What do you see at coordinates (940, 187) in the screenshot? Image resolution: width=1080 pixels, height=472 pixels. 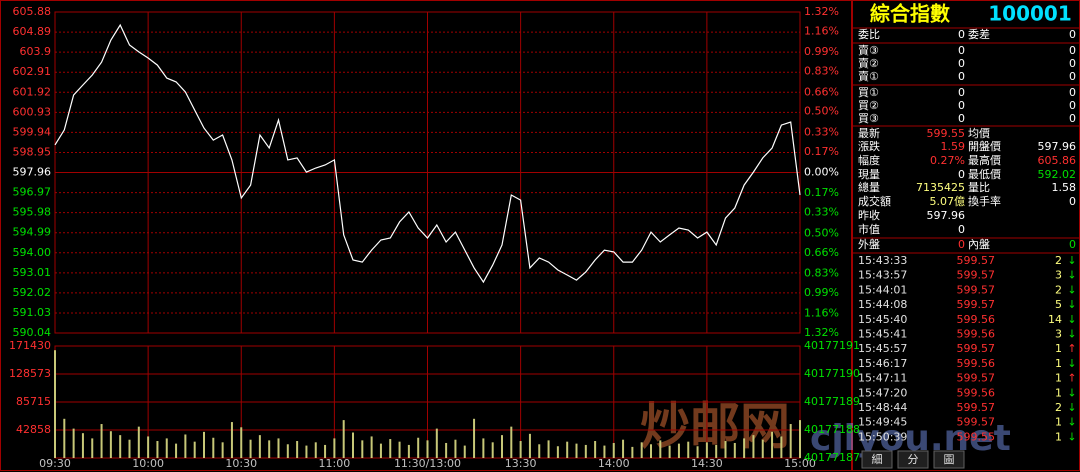 I see `panel-value: 7135425` at bounding box center [940, 187].